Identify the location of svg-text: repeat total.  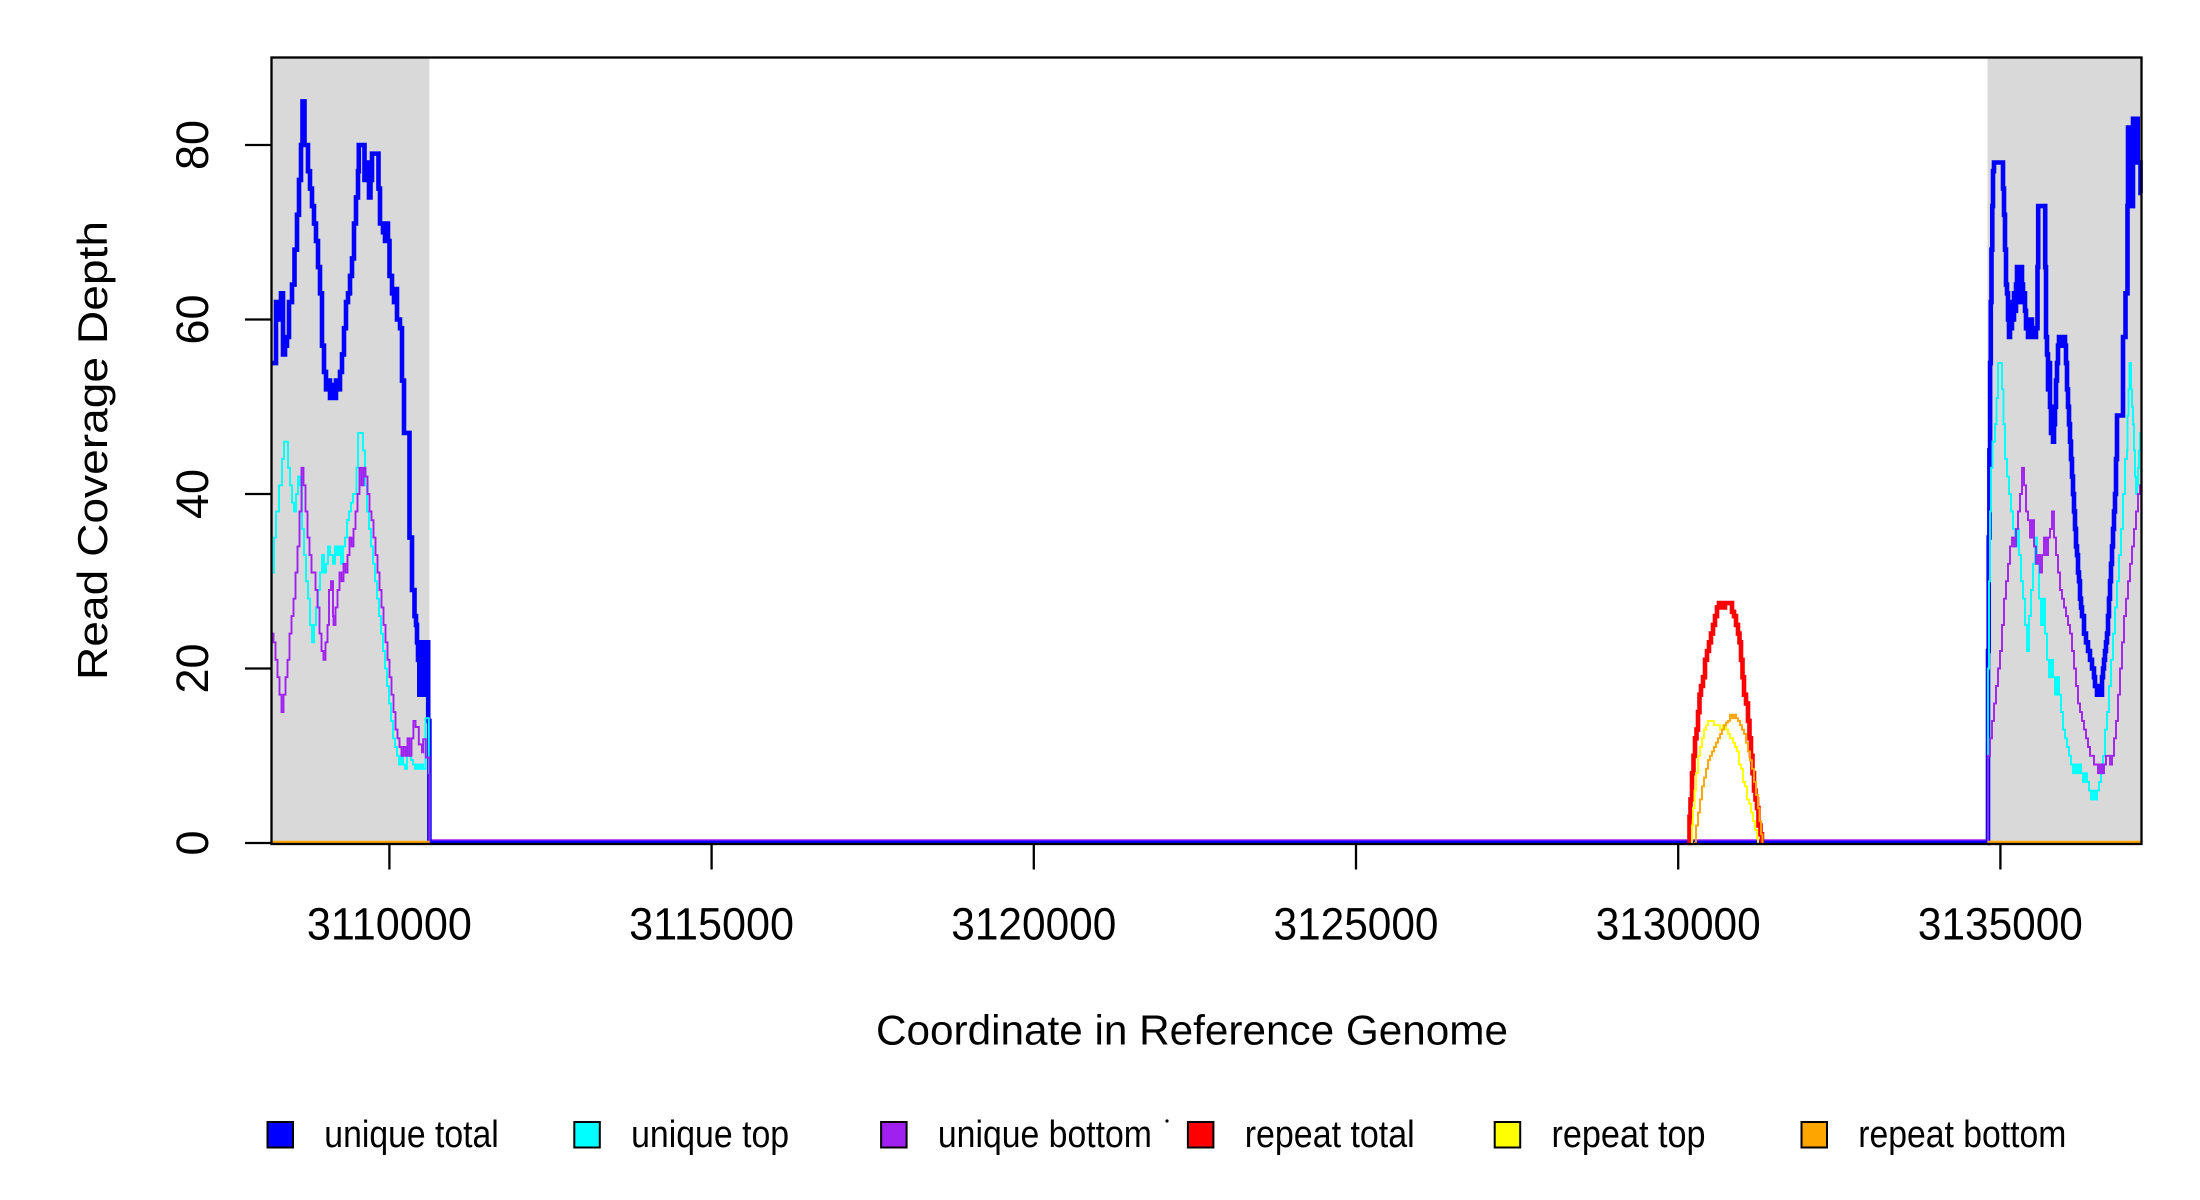
(1330, 1135).